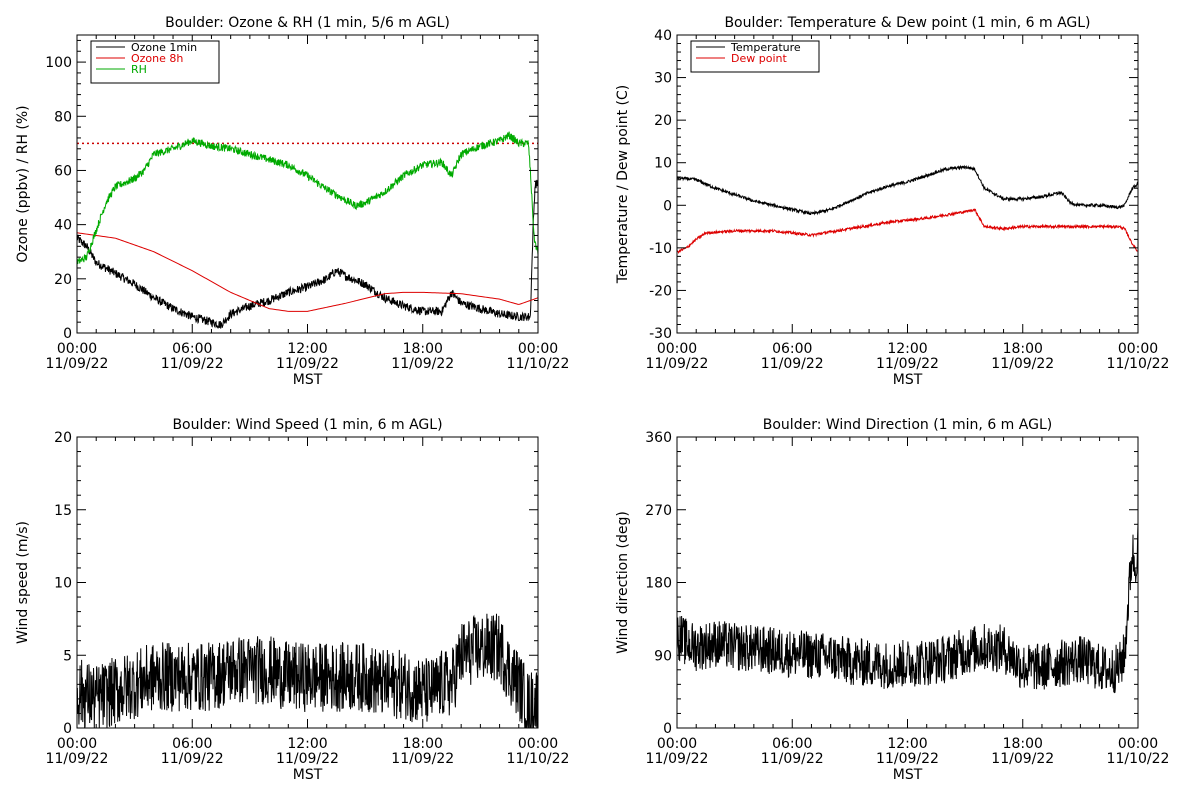 The width and height of the screenshot is (1200, 800). What do you see at coordinates (23, 183) in the screenshot?
I see `y-axis-label: Ozone (ppbv) / RH (%)` at bounding box center [23, 183].